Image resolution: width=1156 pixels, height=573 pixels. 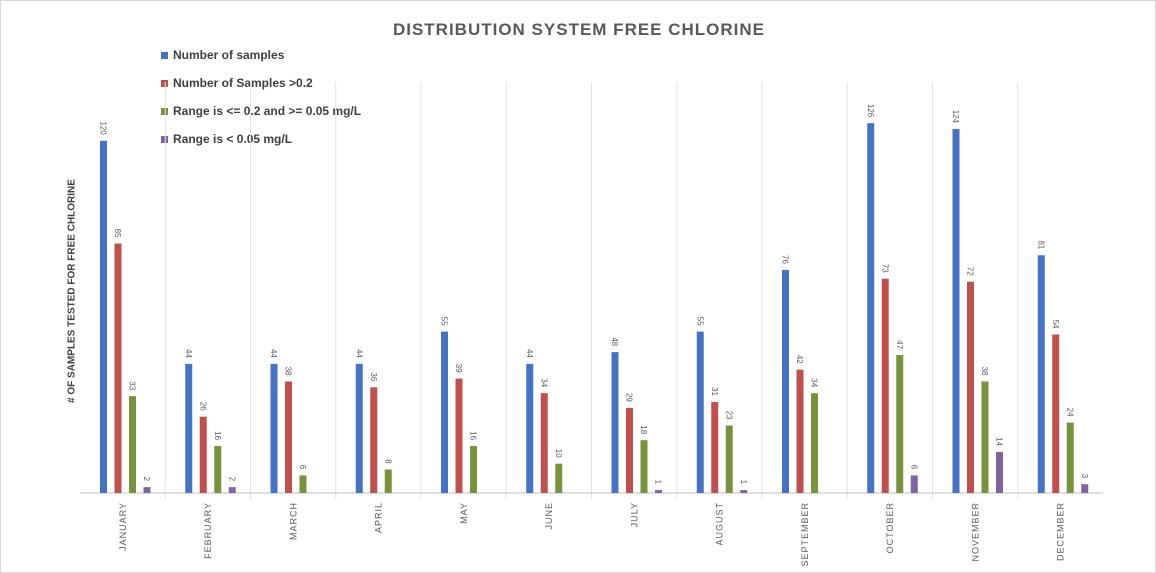 I want to click on data-label: 72, so click(x=970, y=271).